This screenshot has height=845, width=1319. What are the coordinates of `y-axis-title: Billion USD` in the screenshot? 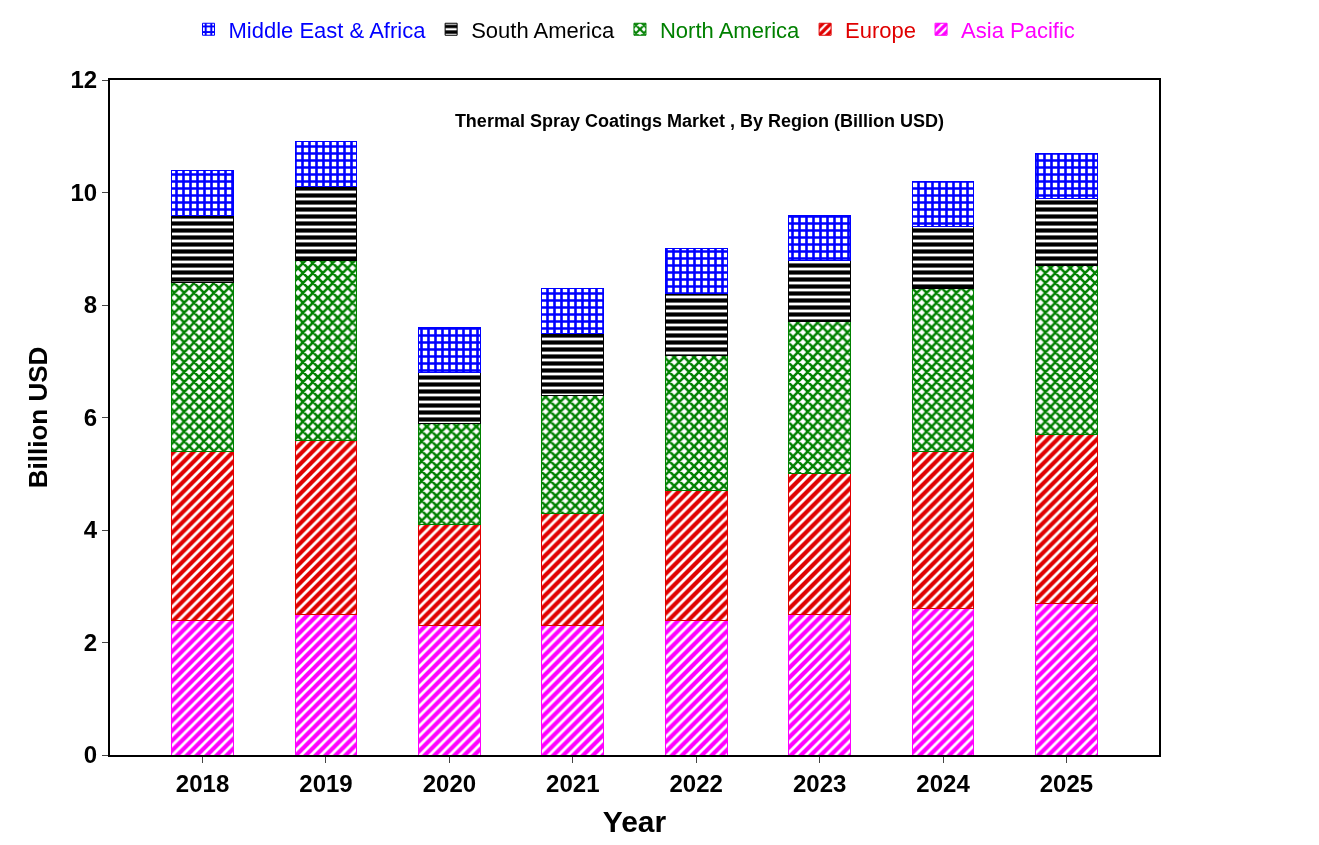 It's located at (38, 417).